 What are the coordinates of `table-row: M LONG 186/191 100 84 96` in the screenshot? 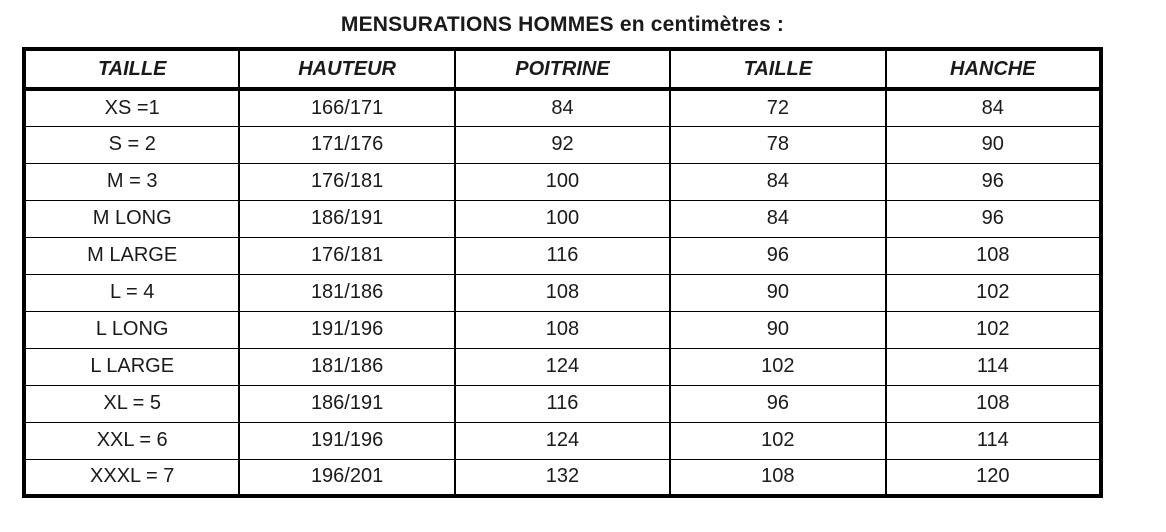 It's located at (562, 218).